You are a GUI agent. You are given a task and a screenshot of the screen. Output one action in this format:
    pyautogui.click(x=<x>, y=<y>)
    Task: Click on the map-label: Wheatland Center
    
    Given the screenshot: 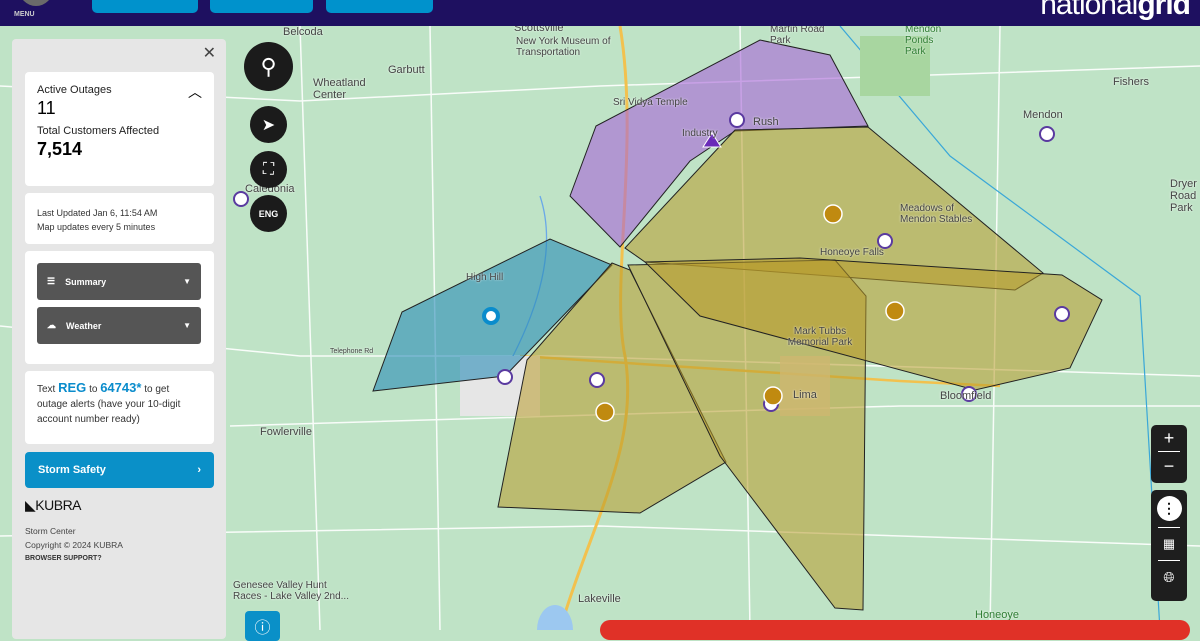 What is the action you would take?
    pyautogui.click(x=339, y=89)
    